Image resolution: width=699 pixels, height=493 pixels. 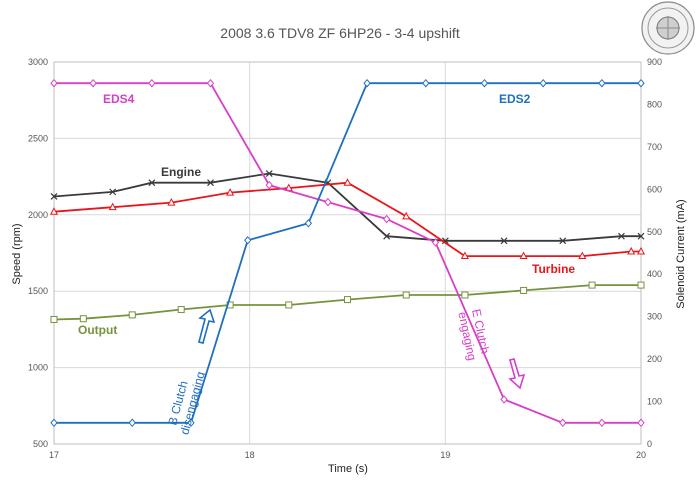 What do you see at coordinates (445, 455) in the screenshot?
I see `x-tick-label: 19` at bounding box center [445, 455].